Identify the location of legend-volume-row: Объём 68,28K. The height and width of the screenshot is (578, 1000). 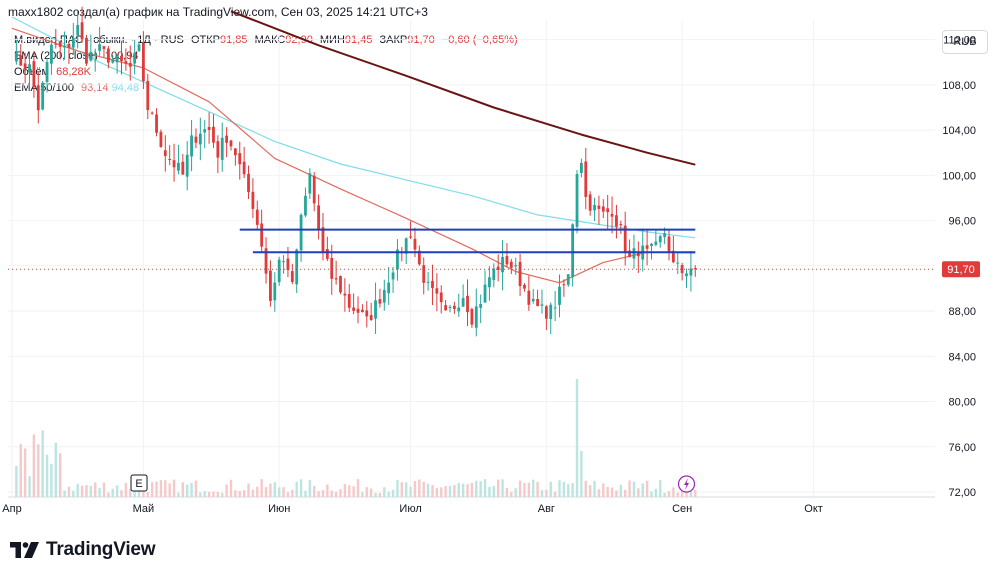
(266, 72).